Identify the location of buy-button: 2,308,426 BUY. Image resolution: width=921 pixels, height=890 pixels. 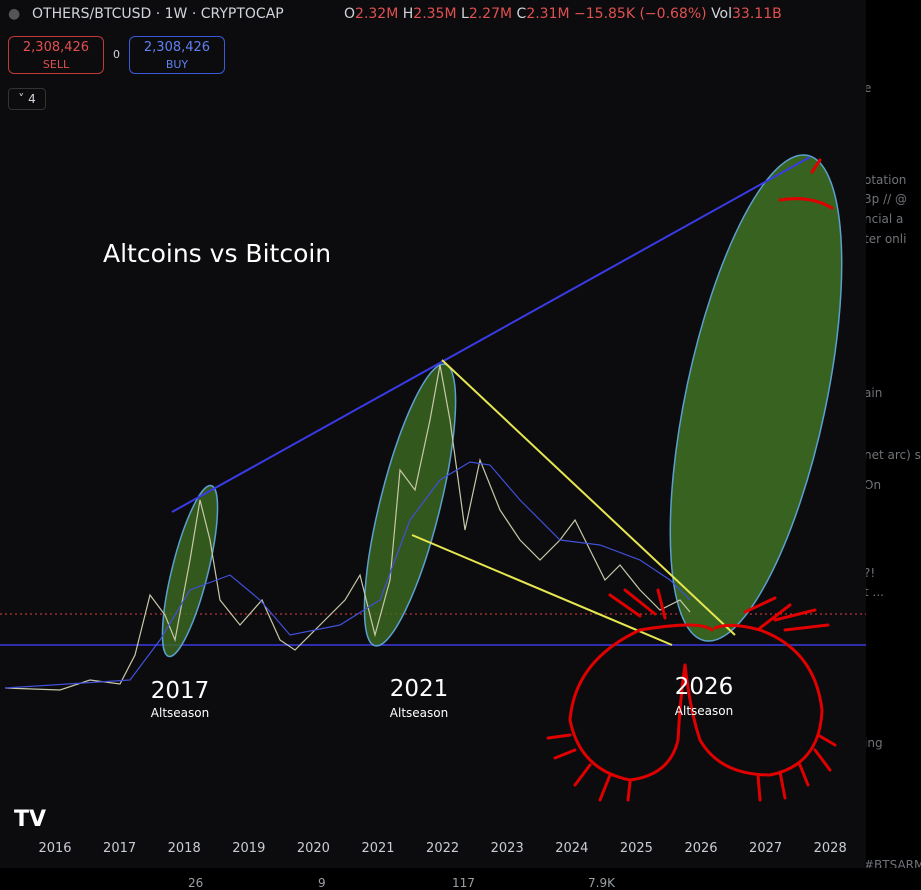
(177, 55).